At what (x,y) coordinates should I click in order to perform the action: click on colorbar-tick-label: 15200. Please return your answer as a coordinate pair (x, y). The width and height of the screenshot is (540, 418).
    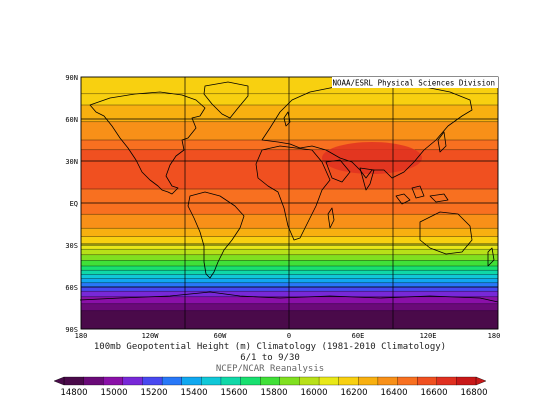
    Looking at the image, I should click on (153, 393).